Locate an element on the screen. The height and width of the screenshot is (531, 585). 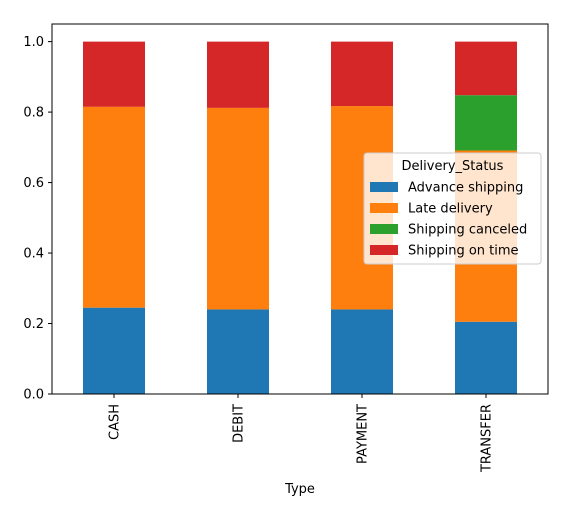
legend-swatch-shipping-canceled is located at coordinates (384, 229).